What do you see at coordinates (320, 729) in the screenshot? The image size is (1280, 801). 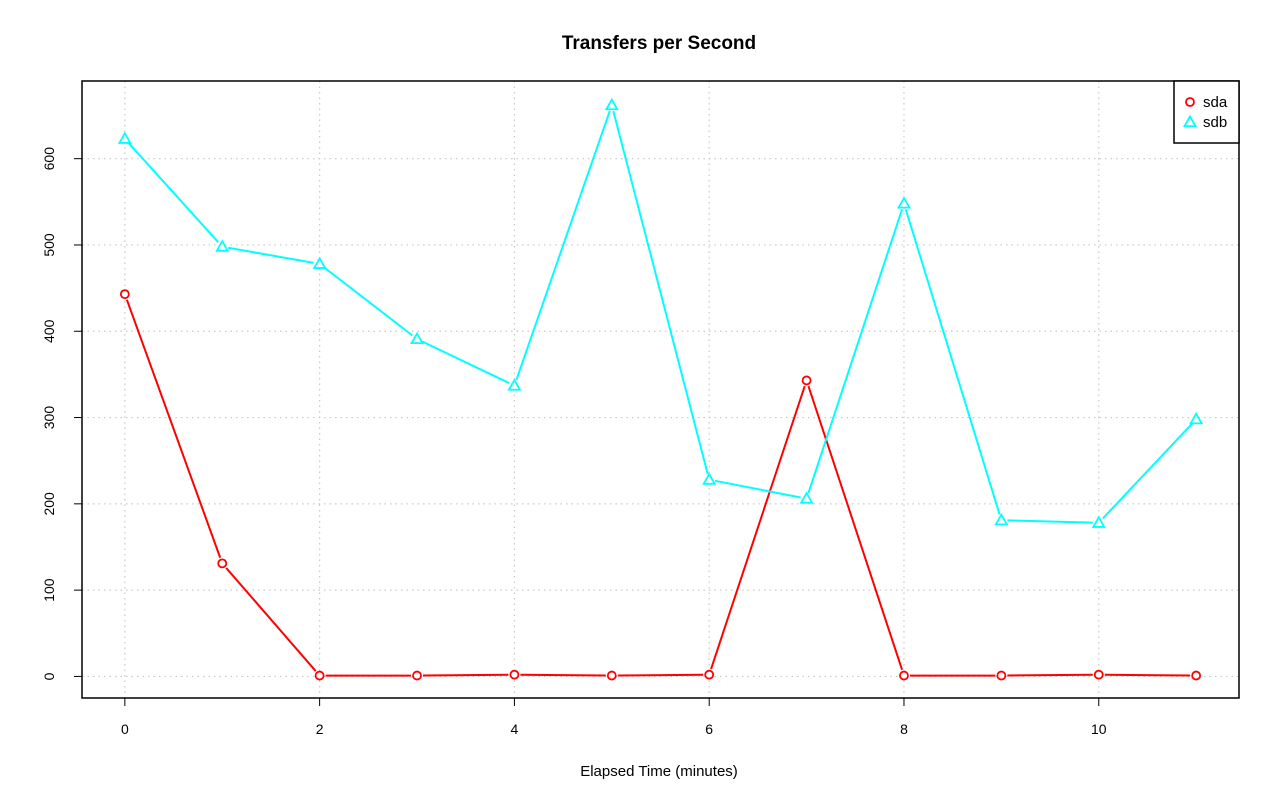 I see `x-tick-label: 2` at bounding box center [320, 729].